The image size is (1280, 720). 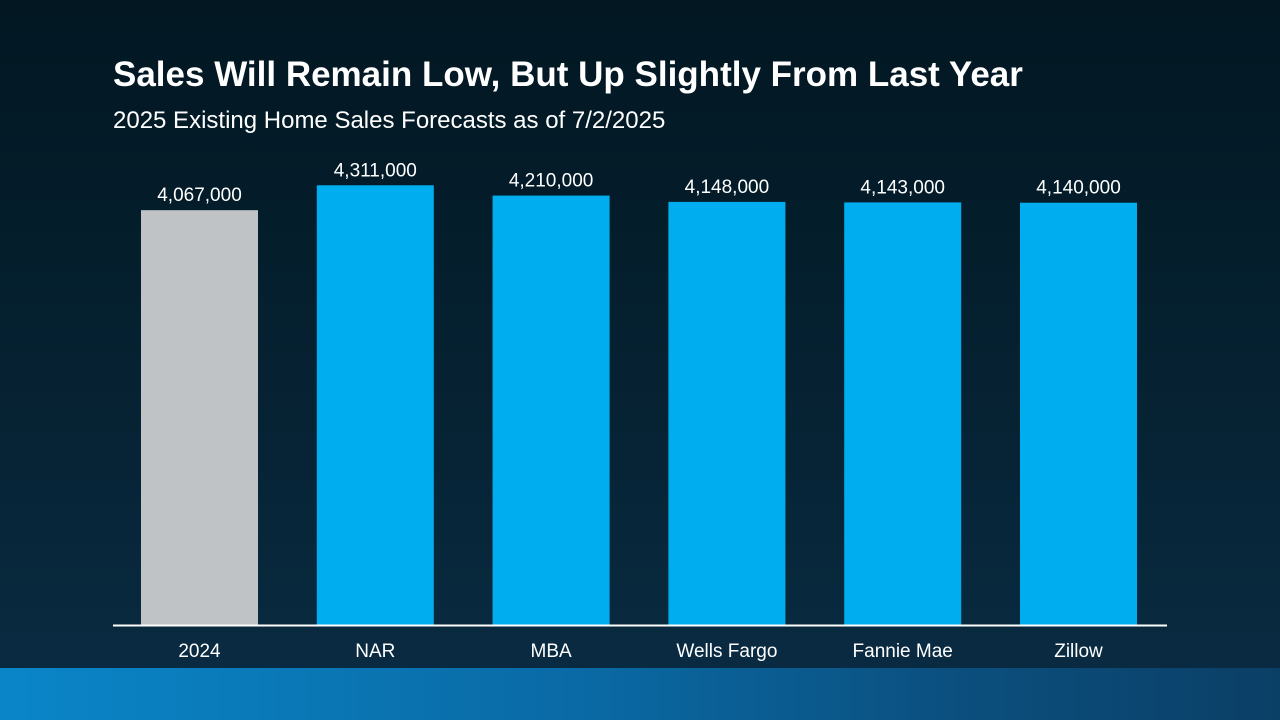 I want to click on data-label: 4,210,000, so click(x=551, y=181).